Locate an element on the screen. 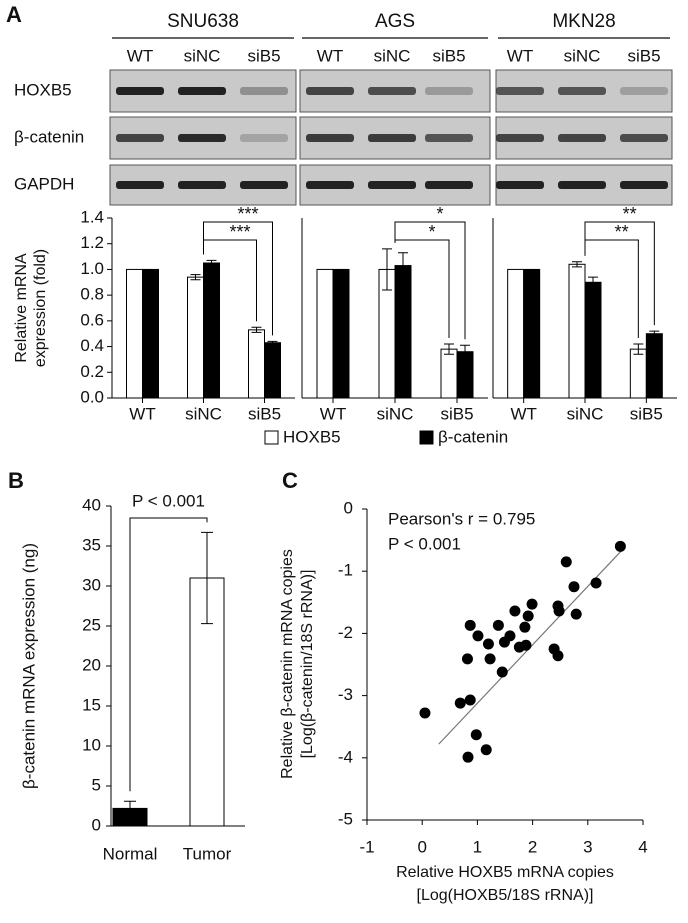 This screenshot has height=923, width=688. y-tick-label: 15 is located at coordinates (91, 704).